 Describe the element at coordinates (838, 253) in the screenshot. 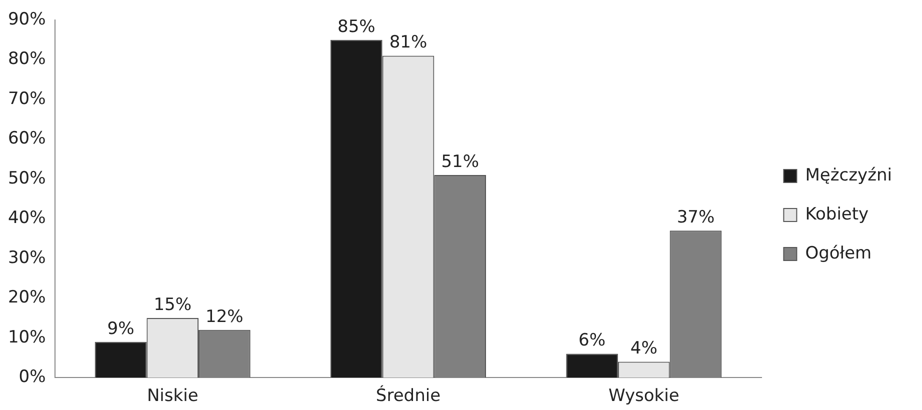

I see `legend-label: Ogółem` at that location.